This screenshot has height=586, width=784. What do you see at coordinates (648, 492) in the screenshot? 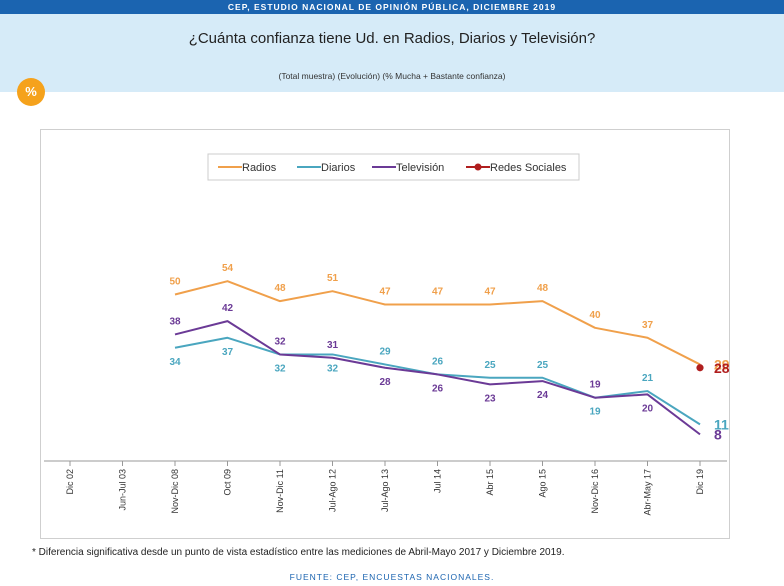
I see `x-tick-label: Abr-May 17` at bounding box center [648, 492].